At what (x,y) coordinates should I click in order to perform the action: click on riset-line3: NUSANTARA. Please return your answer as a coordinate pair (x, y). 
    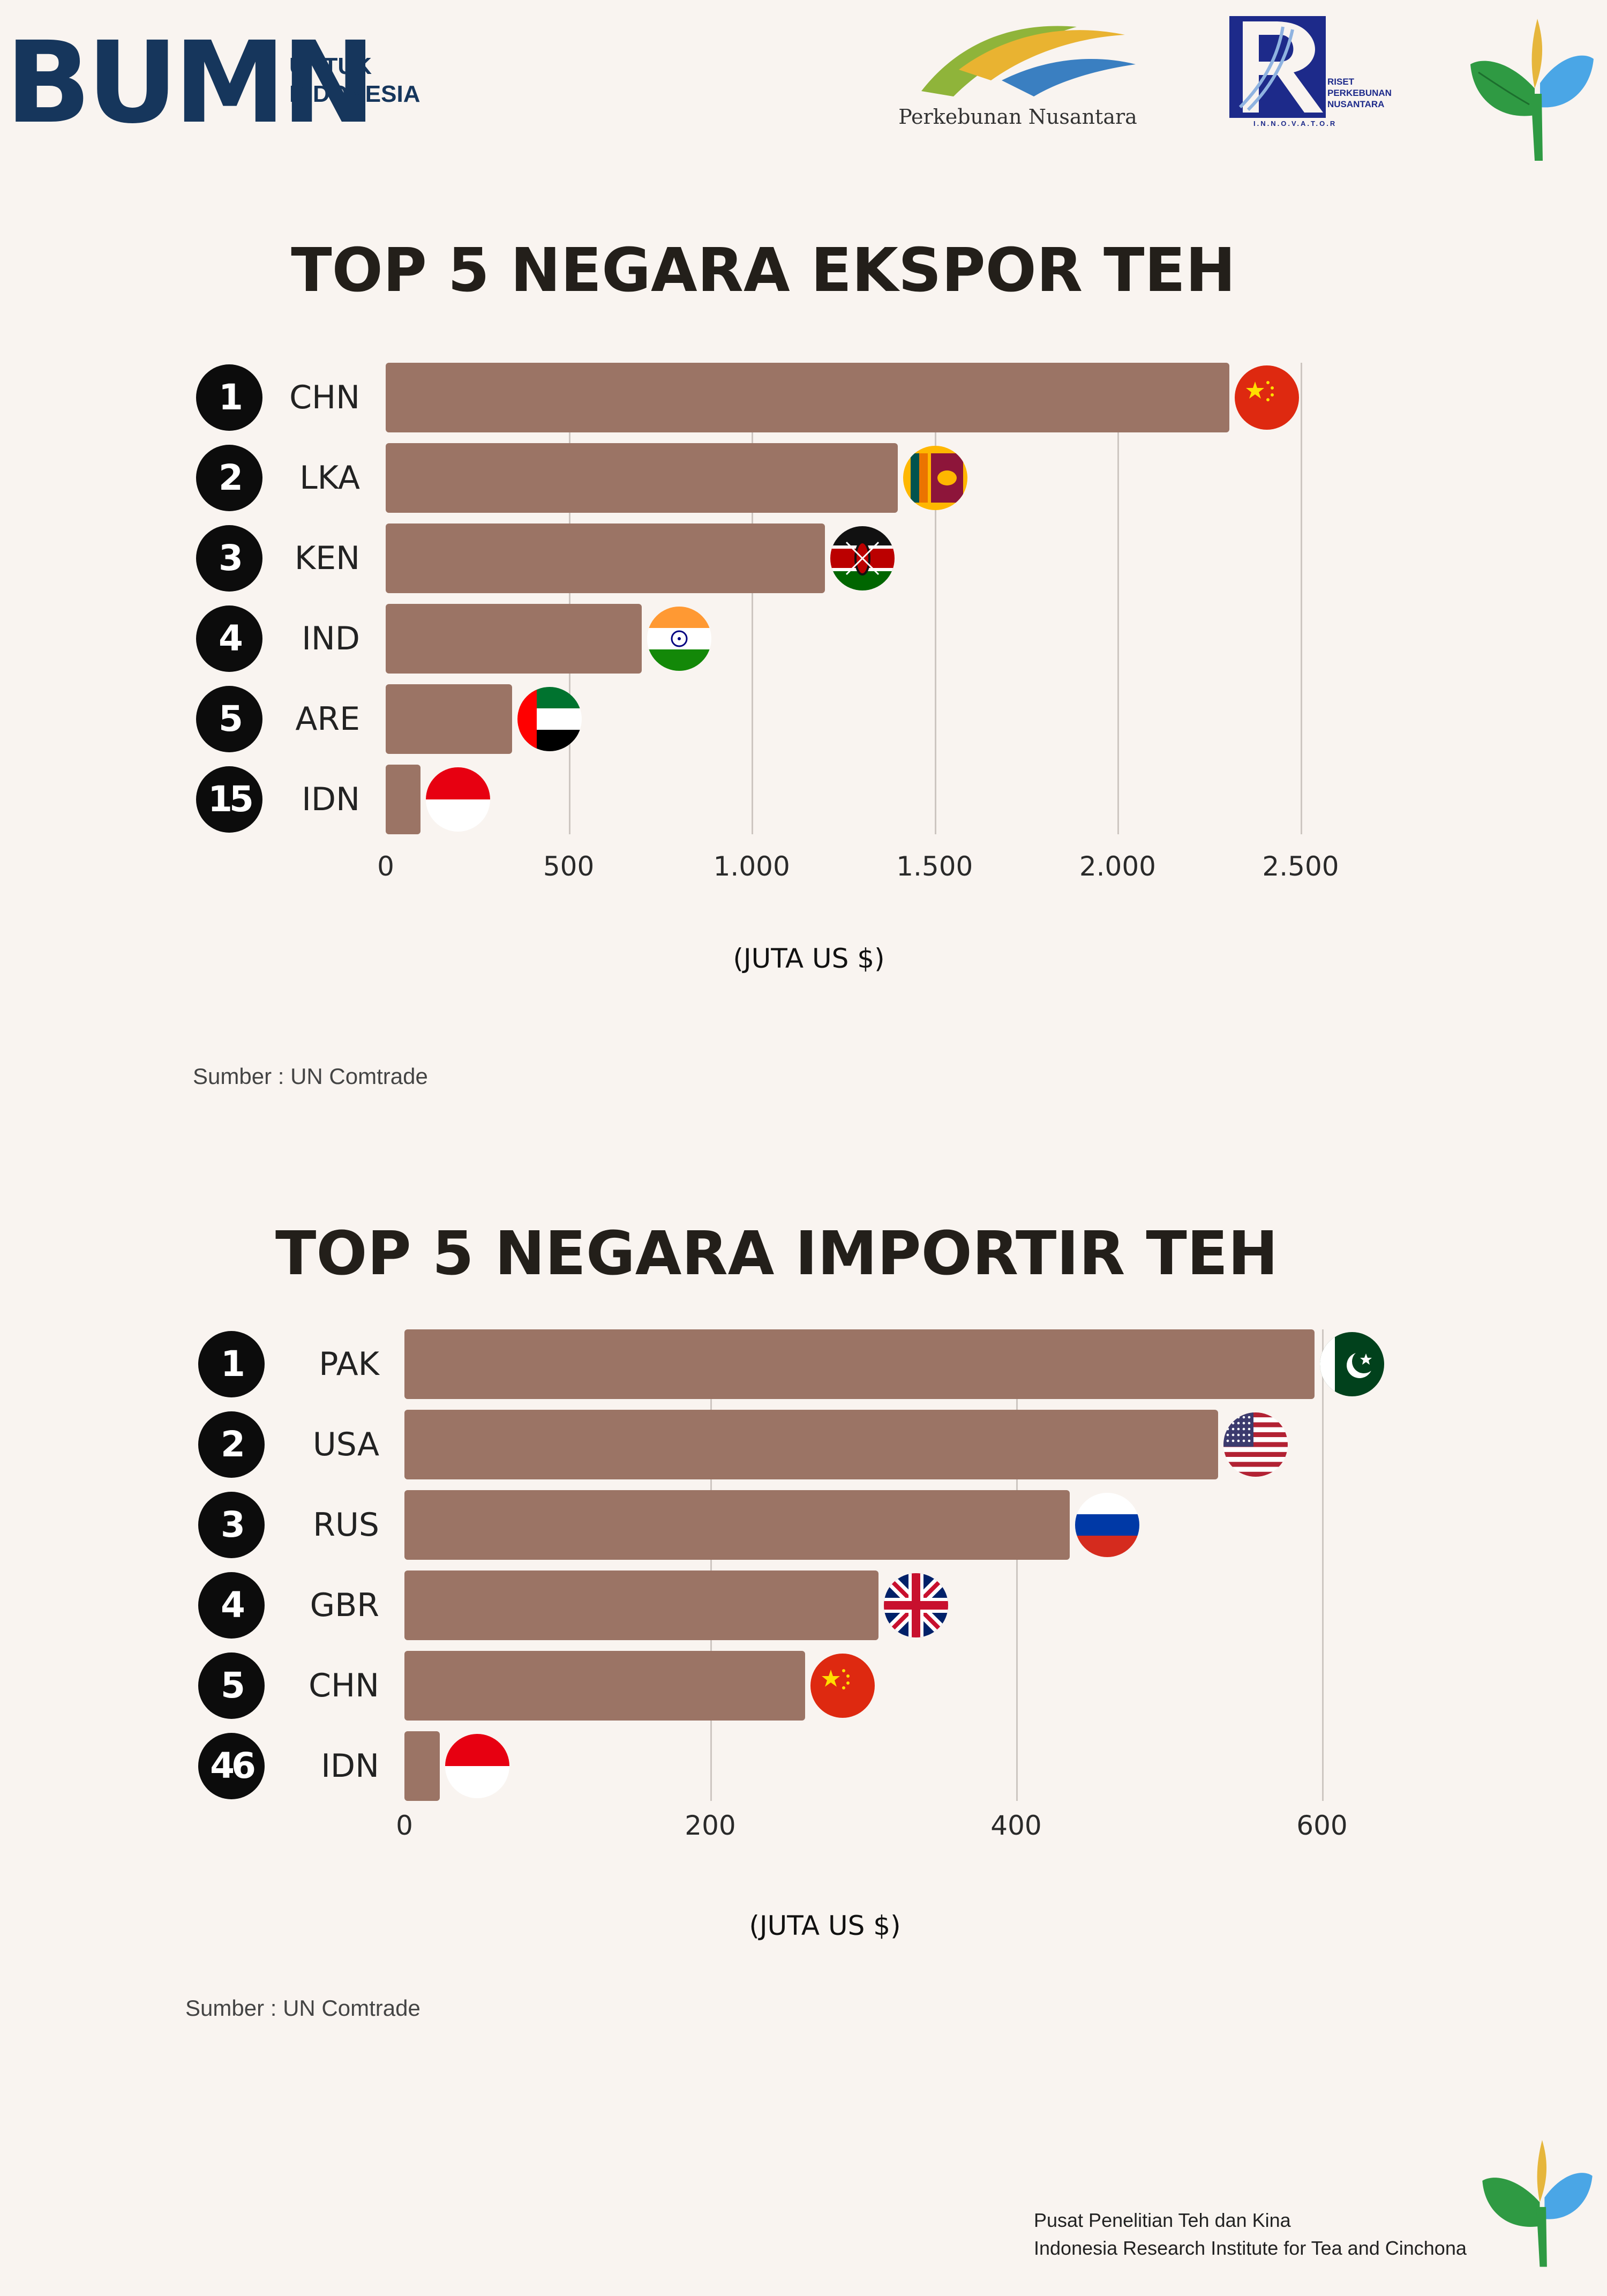
    Looking at the image, I should click on (1356, 104).